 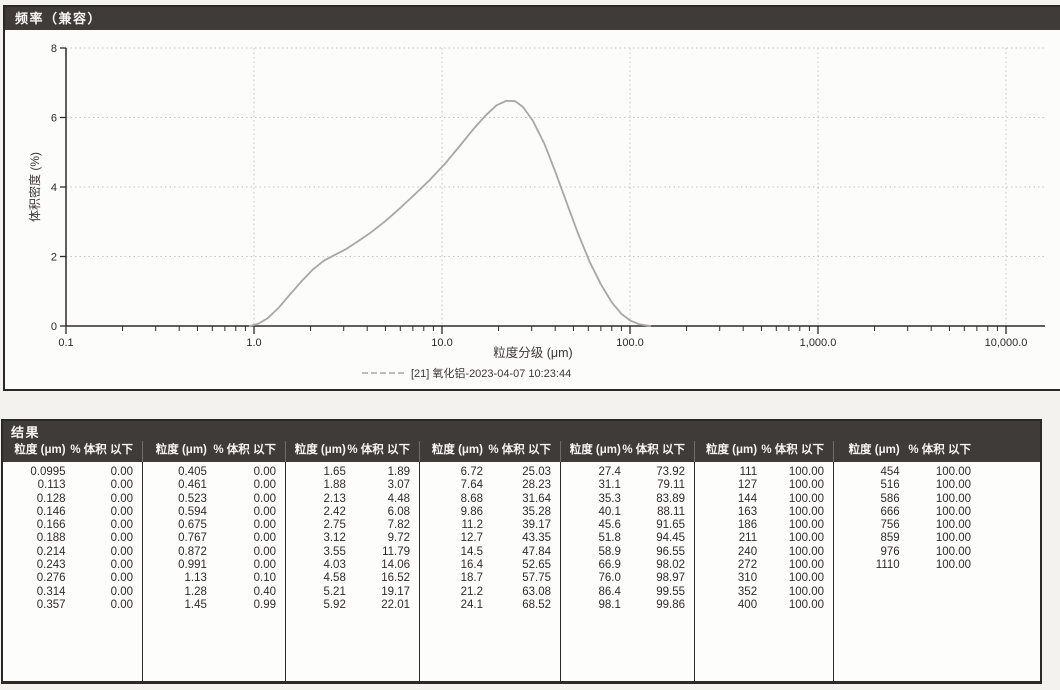 What do you see at coordinates (670, 604) in the screenshot?
I see `pct-below-value: 99.86` at bounding box center [670, 604].